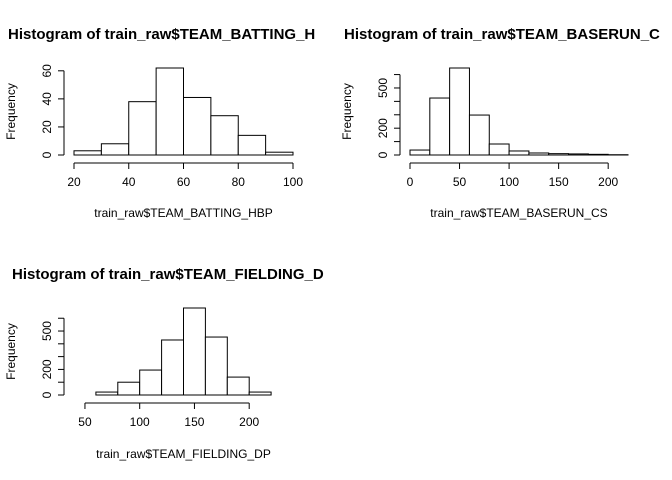 The height and width of the screenshot is (480, 672). Describe the element at coordinates (161, 34) in the screenshot. I see `chart-title: Histogram of train_raw$TEAM_BATTING_H` at that location.